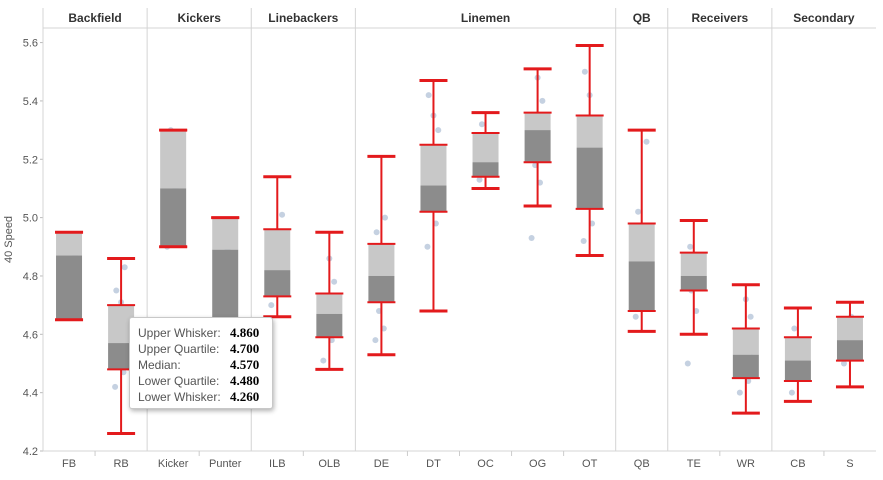 Image resolution: width=883 pixels, height=480 pixels. Describe the element at coordinates (485, 464) in the screenshot. I see `x-tick-label: OC` at that location.